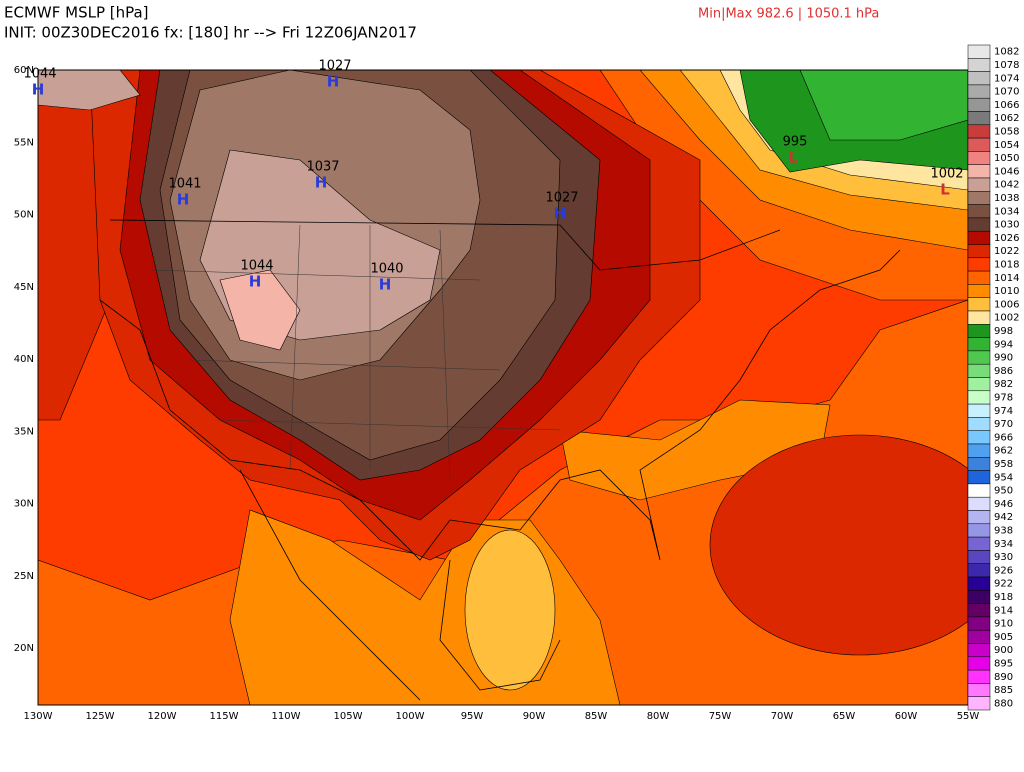 The width and height of the screenshot is (1024, 772). What do you see at coordinates (24, 504) in the screenshot?
I see `lat-label: 30N` at bounding box center [24, 504].